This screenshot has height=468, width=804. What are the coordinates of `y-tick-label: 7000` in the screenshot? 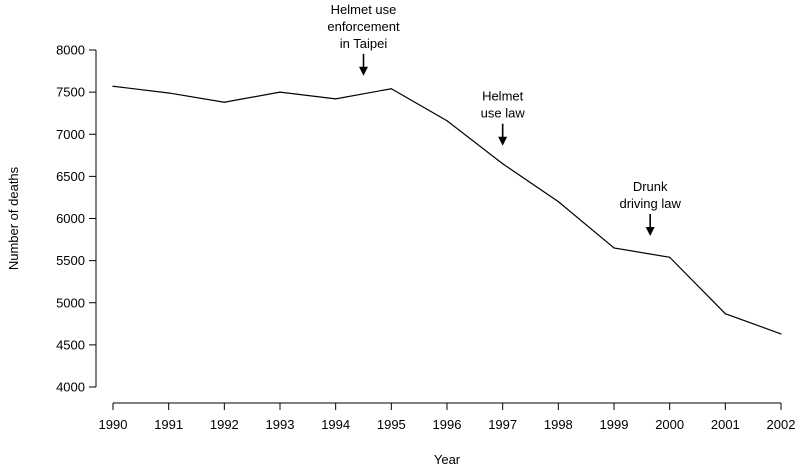 It's located at (70, 134).